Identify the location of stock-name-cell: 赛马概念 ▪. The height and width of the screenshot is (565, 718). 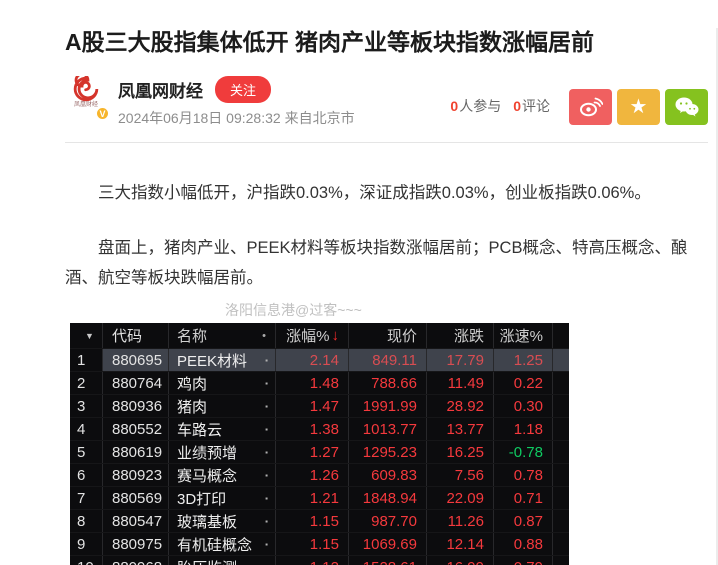
(222, 475).